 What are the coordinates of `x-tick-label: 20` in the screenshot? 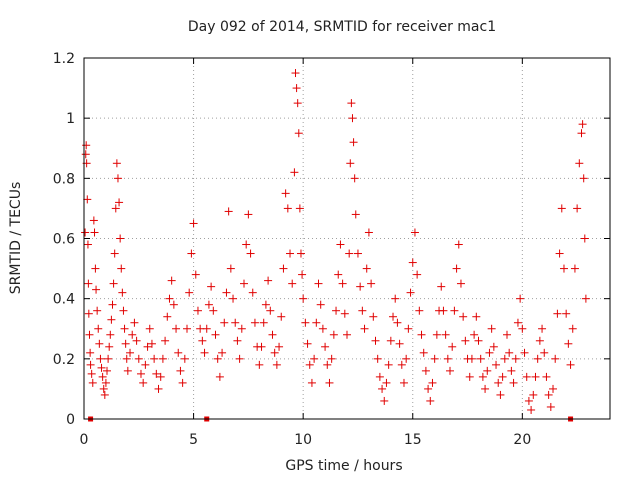 It's located at (522, 440).